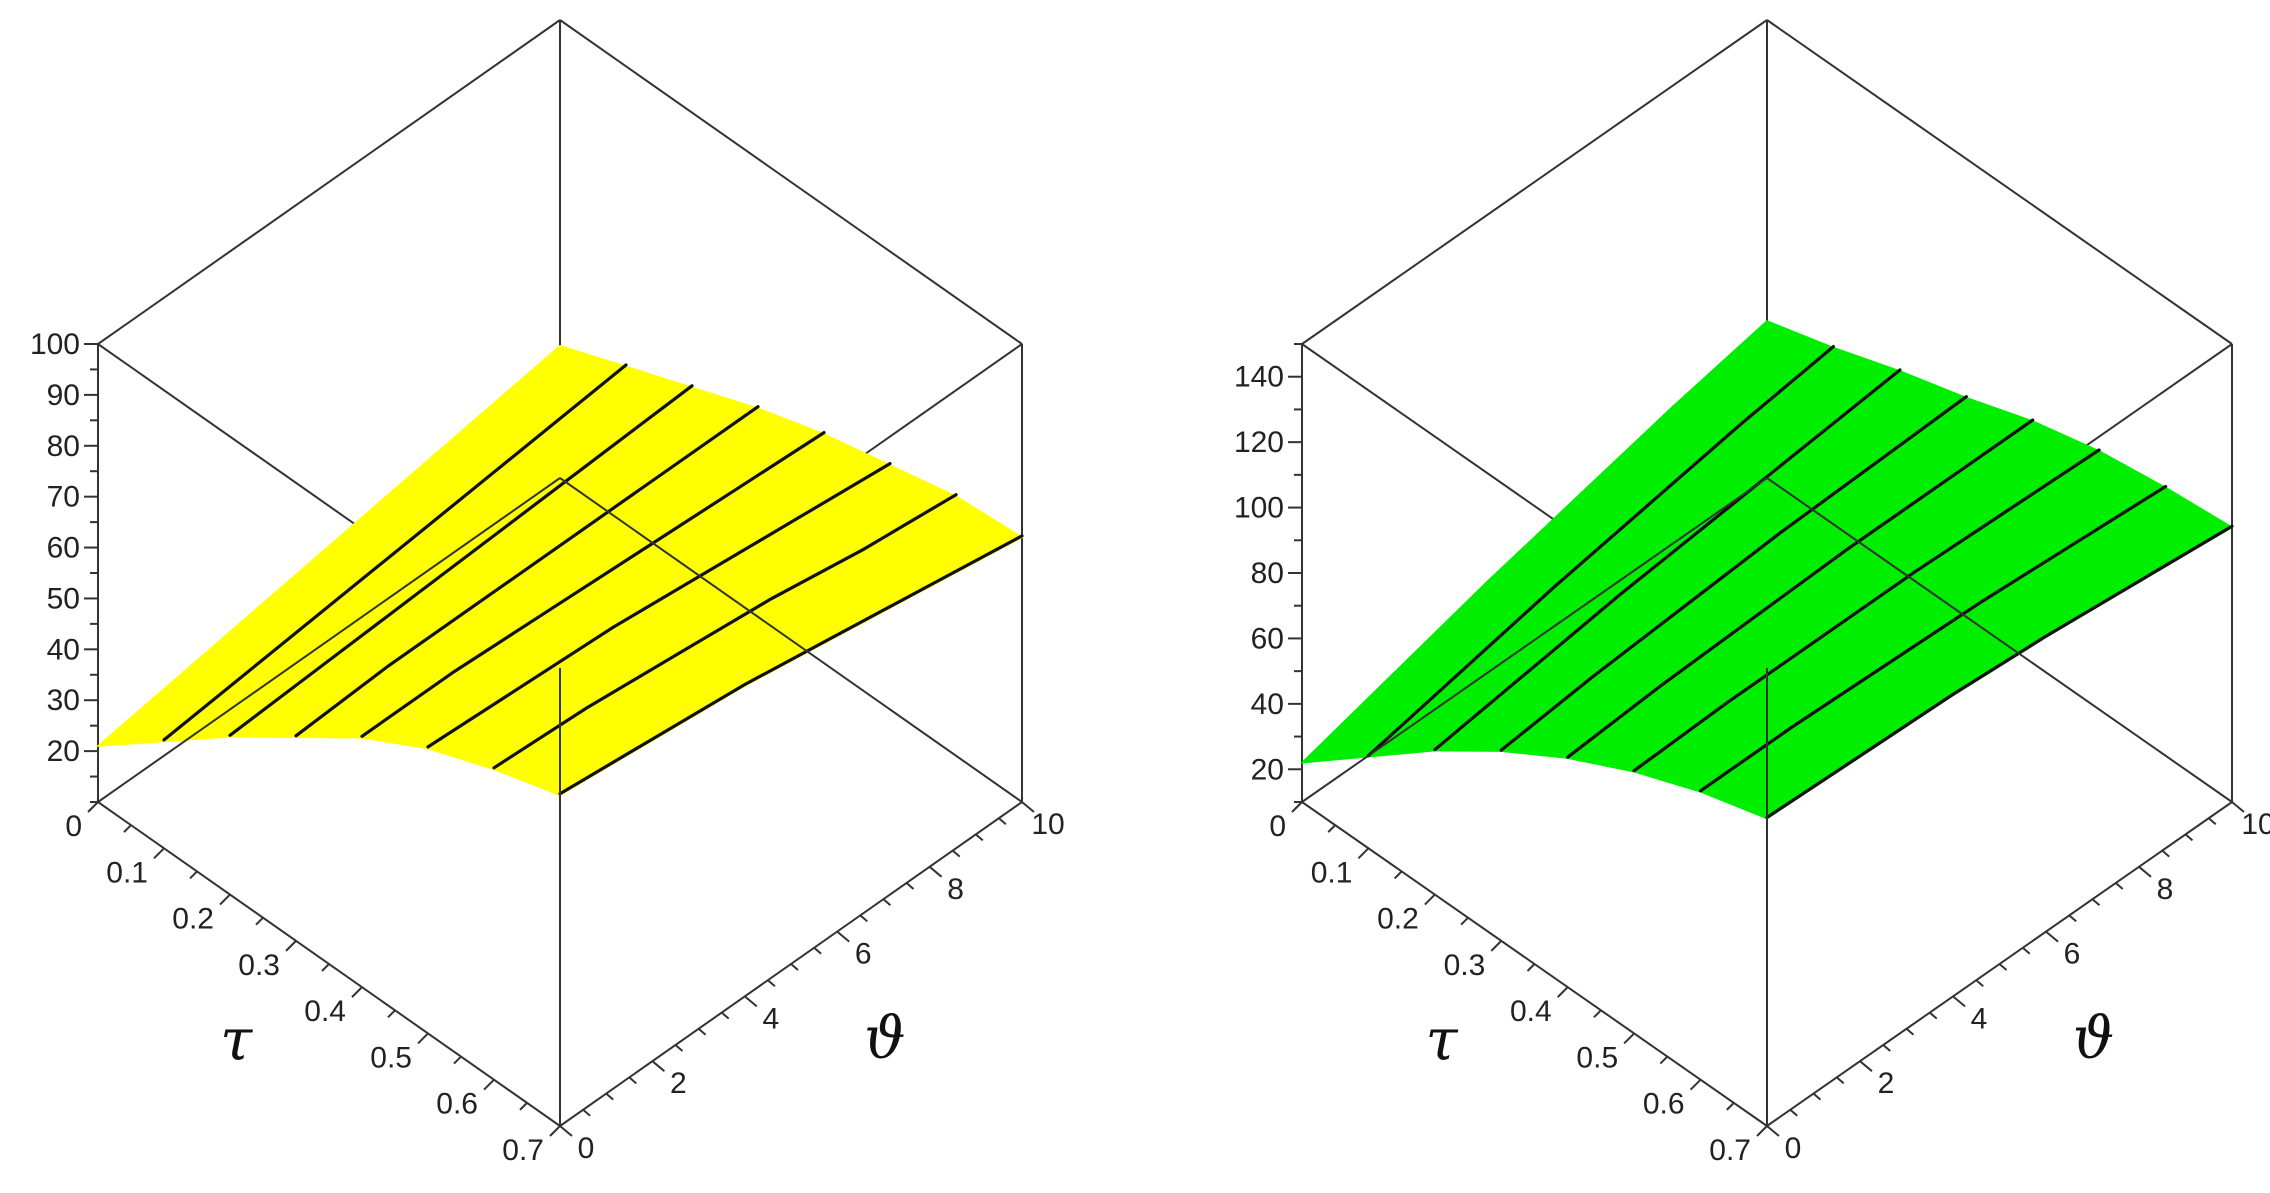 The image size is (2270, 1193). Describe the element at coordinates (63, 395) in the screenshot. I see `z-tick-label: 90` at that location.